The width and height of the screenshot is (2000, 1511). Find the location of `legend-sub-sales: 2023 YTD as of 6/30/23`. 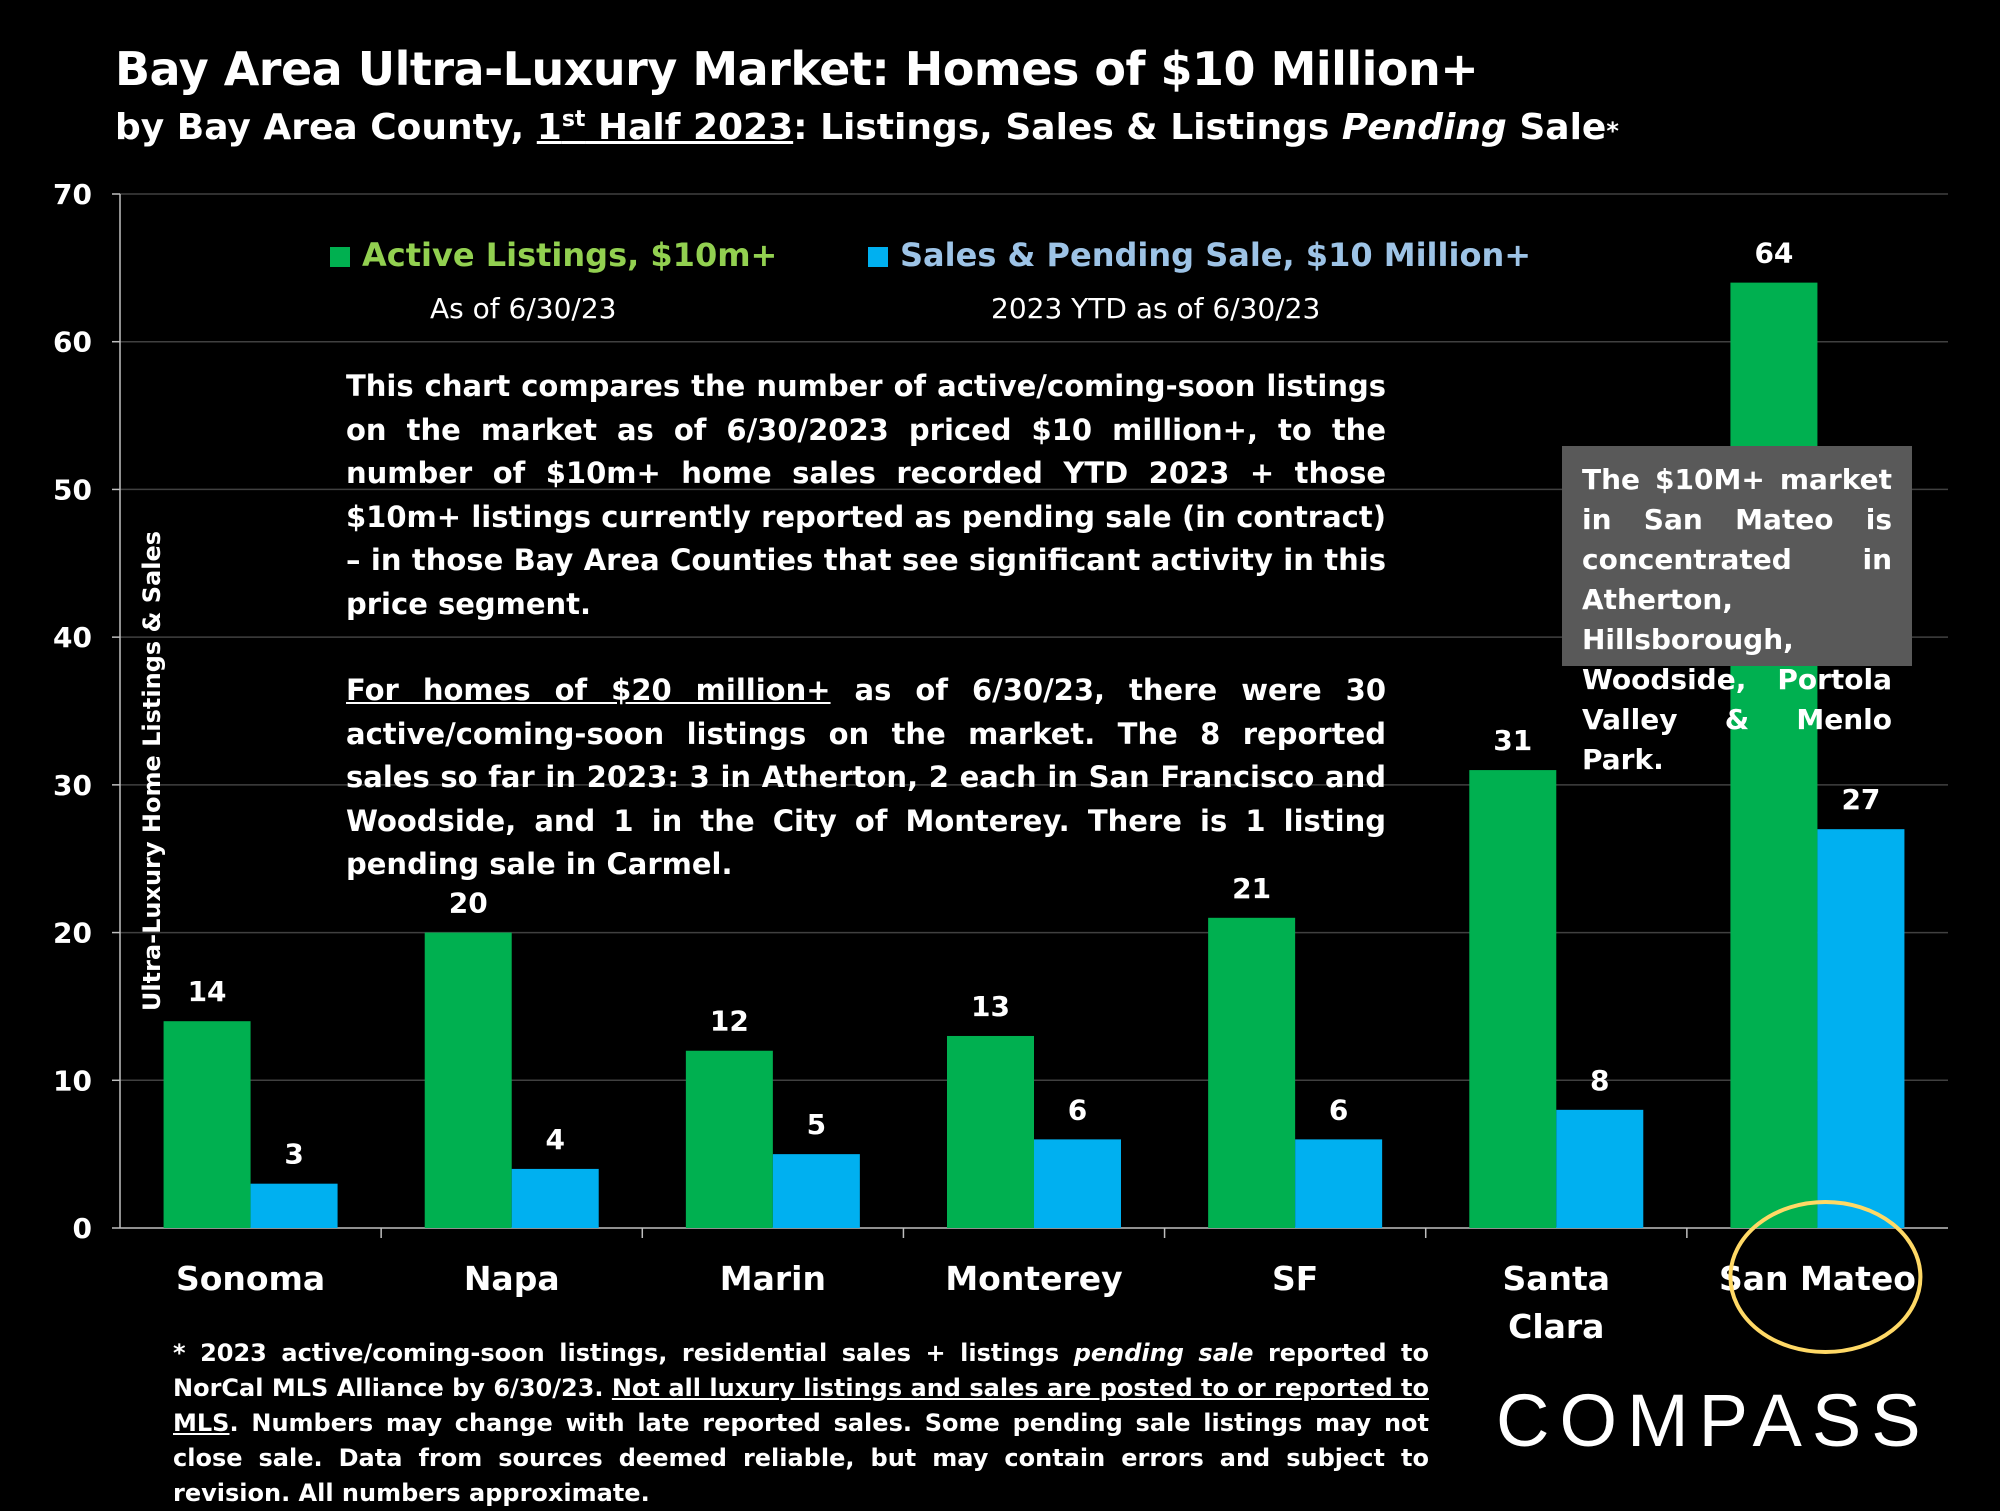

legend-sub-sales: 2023 YTD as of 6/30/23 is located at coordinates (1156, 308).